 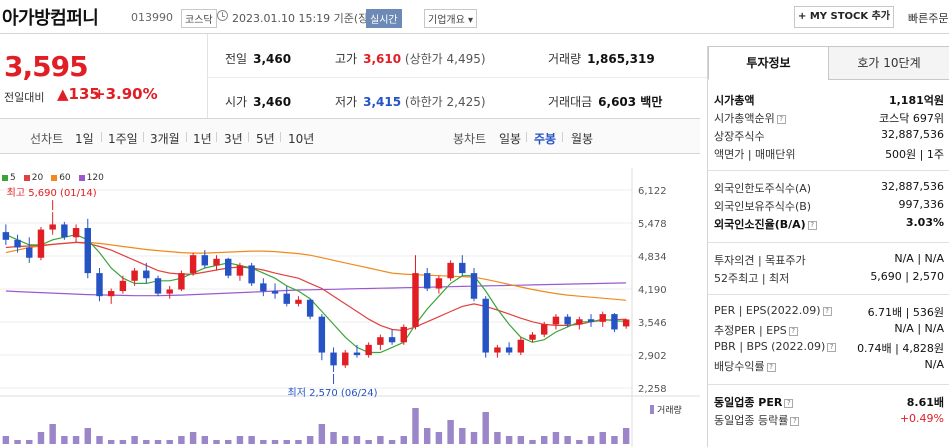 What do you see at coordinates (829, 420) in the screenshot?
I see `invest-row: 동일업종 등락률? +0.49%` at bounding box center [829, 420].